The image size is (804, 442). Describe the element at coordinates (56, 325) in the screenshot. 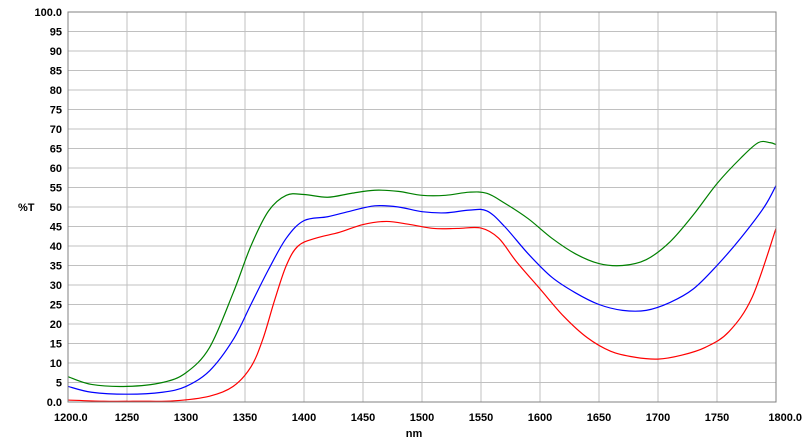

I see `y-tick-label: 20` at that location.